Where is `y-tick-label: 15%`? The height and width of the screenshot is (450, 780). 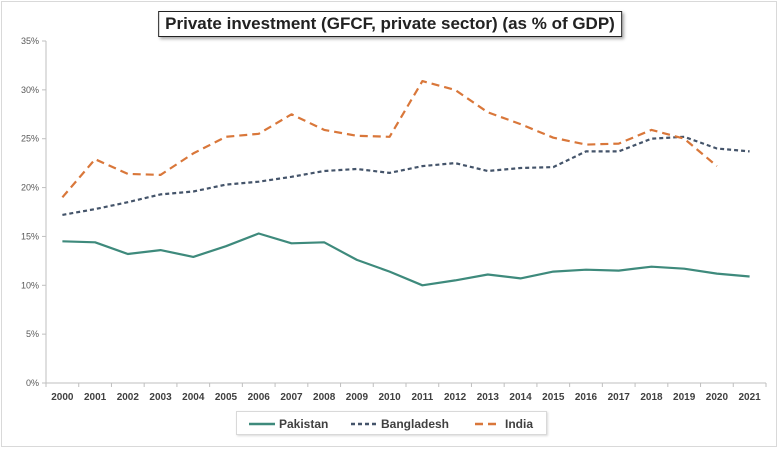
y-tick-label: 15% is located at coordinates (30, 236).